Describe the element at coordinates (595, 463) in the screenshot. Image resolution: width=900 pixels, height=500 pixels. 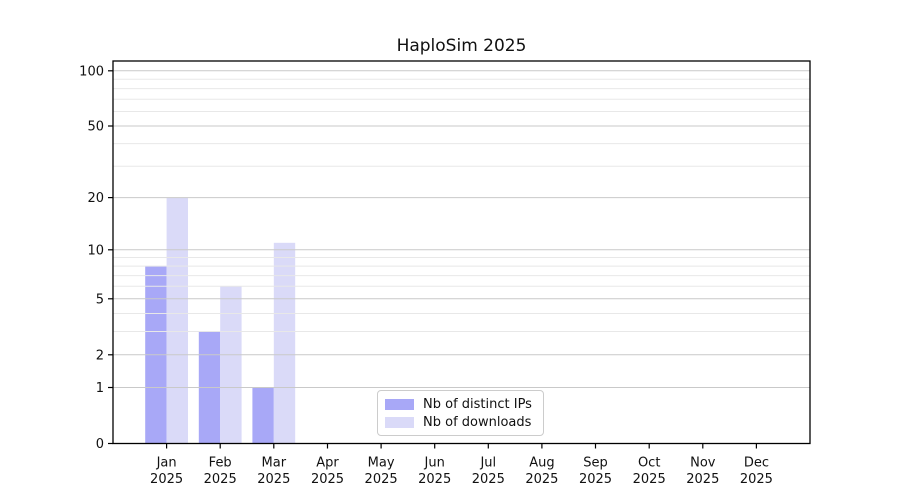
I see `x-tick-label-month: Sep` at that location.